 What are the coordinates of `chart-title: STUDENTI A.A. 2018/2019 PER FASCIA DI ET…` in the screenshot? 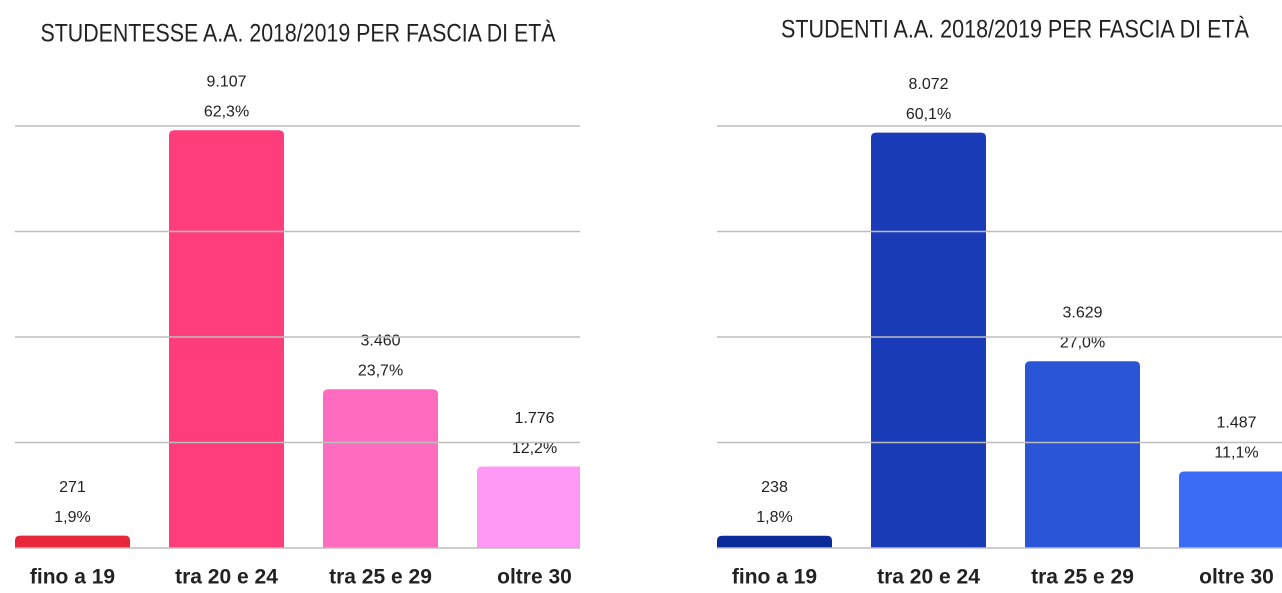 It's located at (1015, 29).